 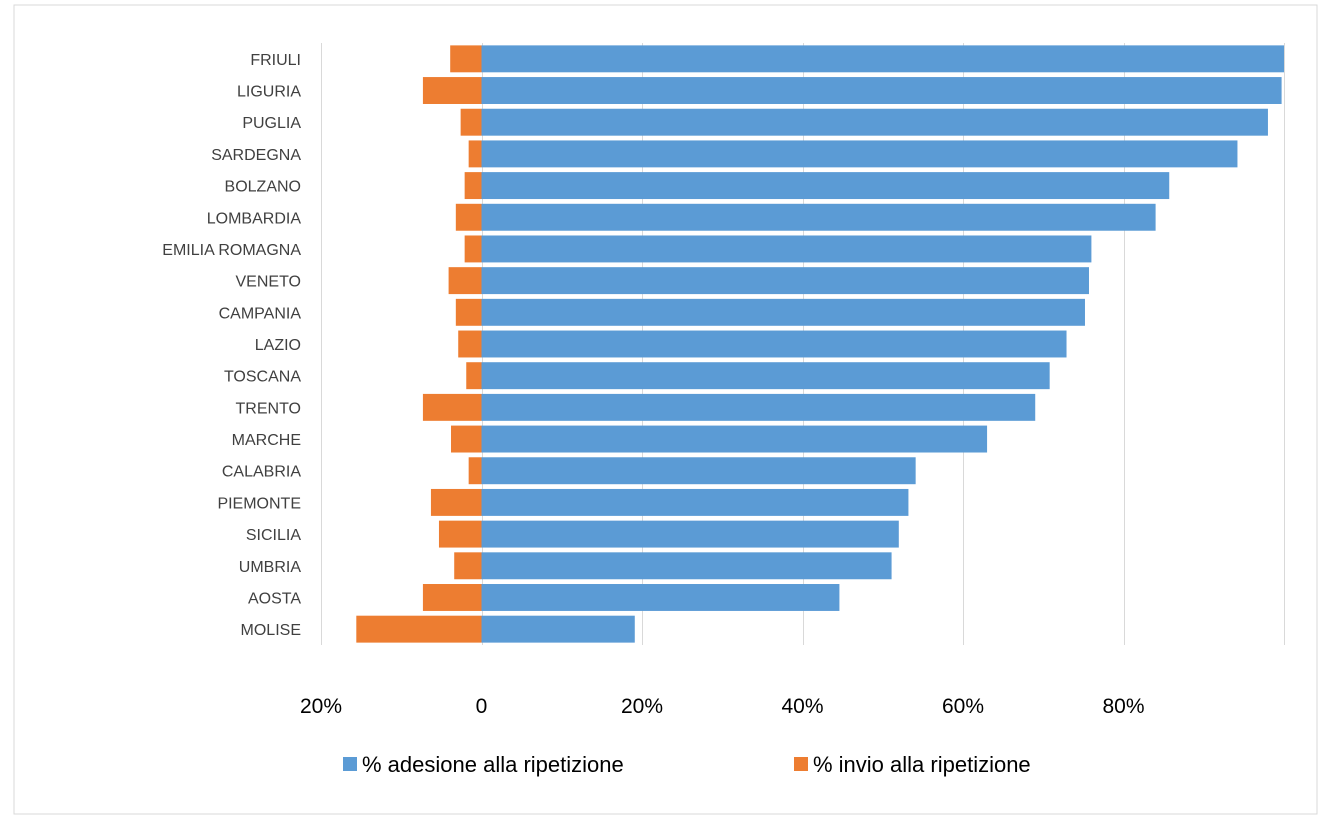 What do you see at coordinates (263, 187) in the screenshot?
I see `category-label: BOLZANO` at bounding box center [263, 187].